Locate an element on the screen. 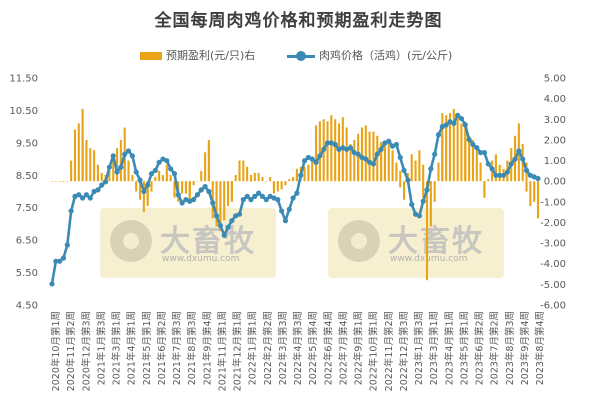 This screenshot has height=413, width=597. x-tick-label: 2021年5月第1周 is located at coordinates (147, 348).